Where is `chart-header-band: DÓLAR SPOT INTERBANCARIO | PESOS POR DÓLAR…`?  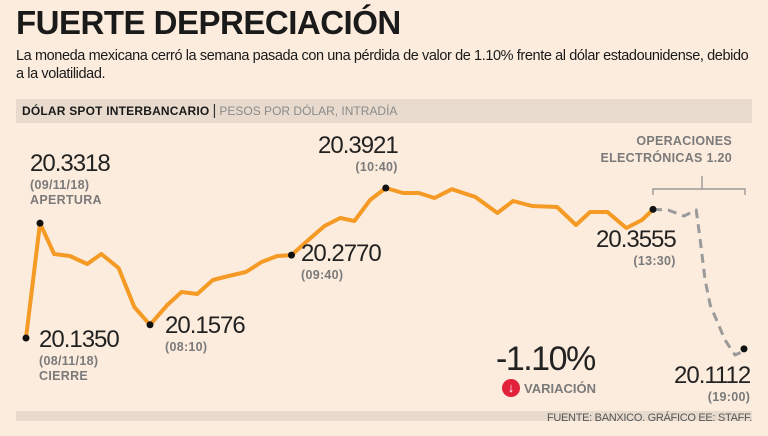
chart-header-band: DÓLAR SPOT INTERBANCARIO | PESOS POR DÓLAR… is located at coordinates (384, 111).